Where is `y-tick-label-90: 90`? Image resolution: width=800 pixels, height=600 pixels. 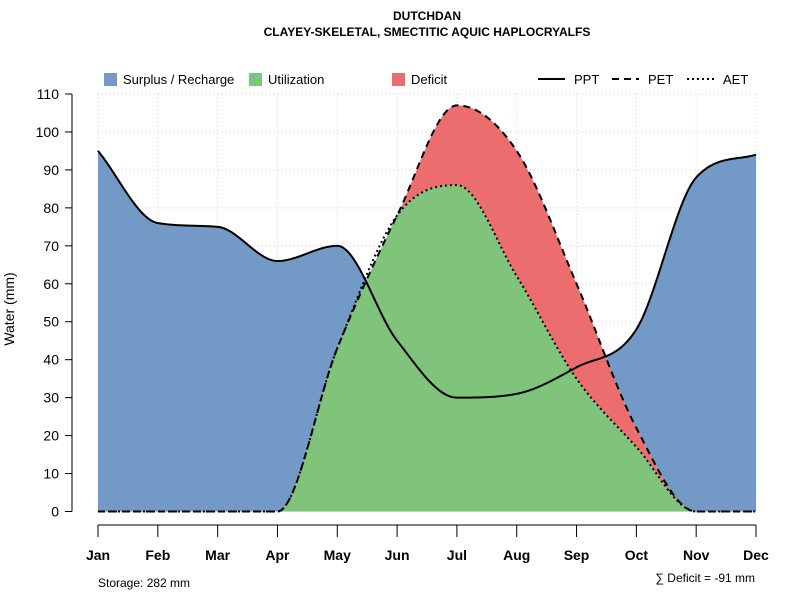
y-tick-label-90: 90 is located at coordinates (51, 170).